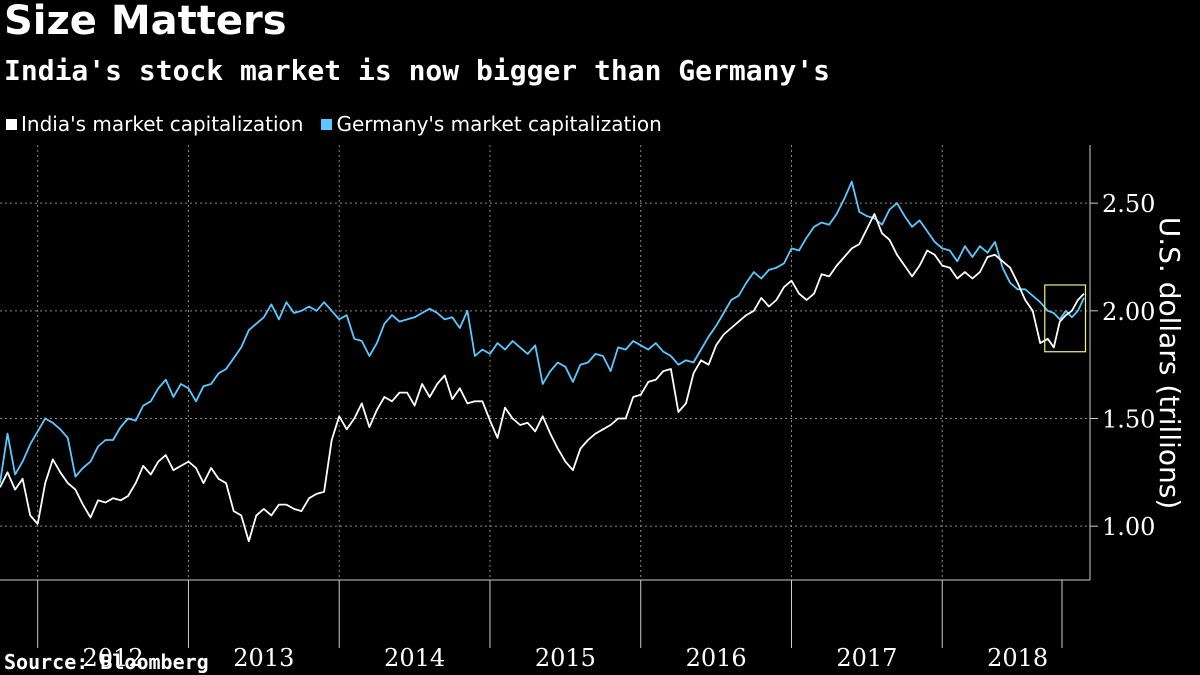 This screenshot has width=1200, height=675. I want to click on legend-swatch-india, so click(11, 124).